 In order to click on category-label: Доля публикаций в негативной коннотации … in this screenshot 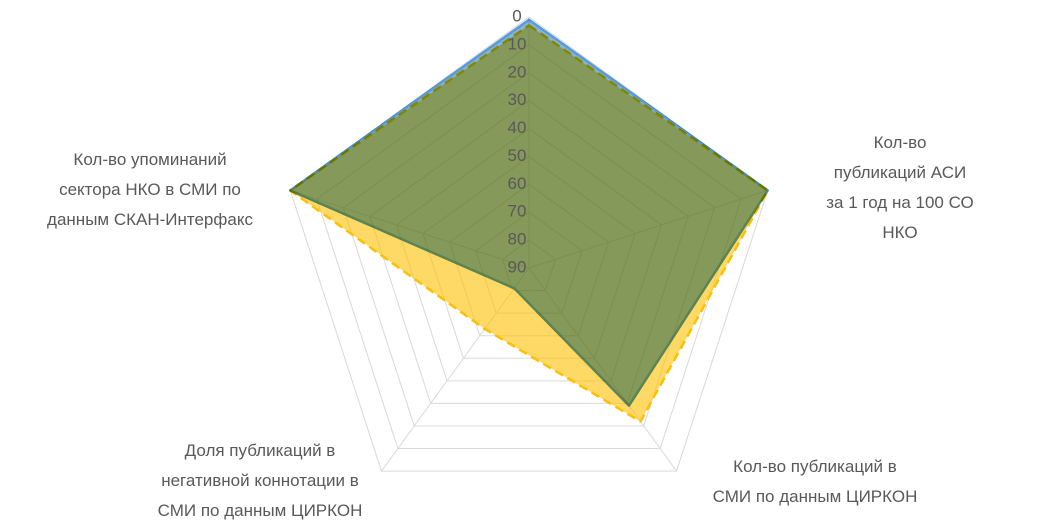, I will do `click(260, 480)`.